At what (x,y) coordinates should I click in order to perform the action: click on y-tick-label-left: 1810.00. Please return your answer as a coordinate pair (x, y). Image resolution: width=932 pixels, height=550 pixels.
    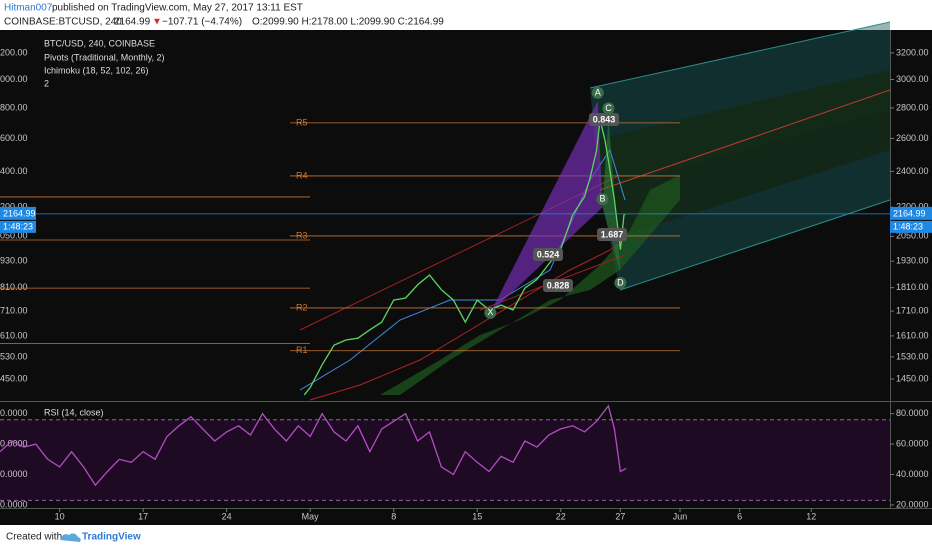
    Looking at the image, I should click on (14, 287).